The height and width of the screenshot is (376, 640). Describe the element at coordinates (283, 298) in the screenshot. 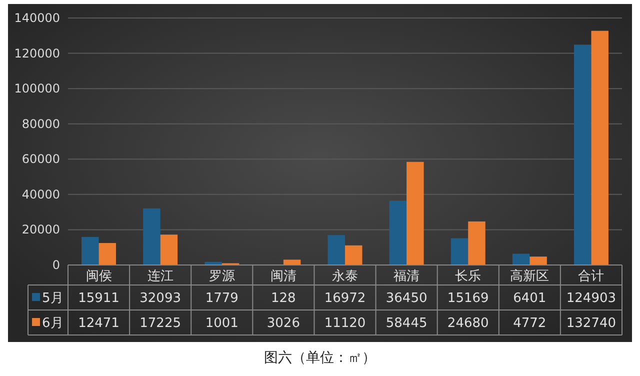

I see `data-label: 128` at that location.